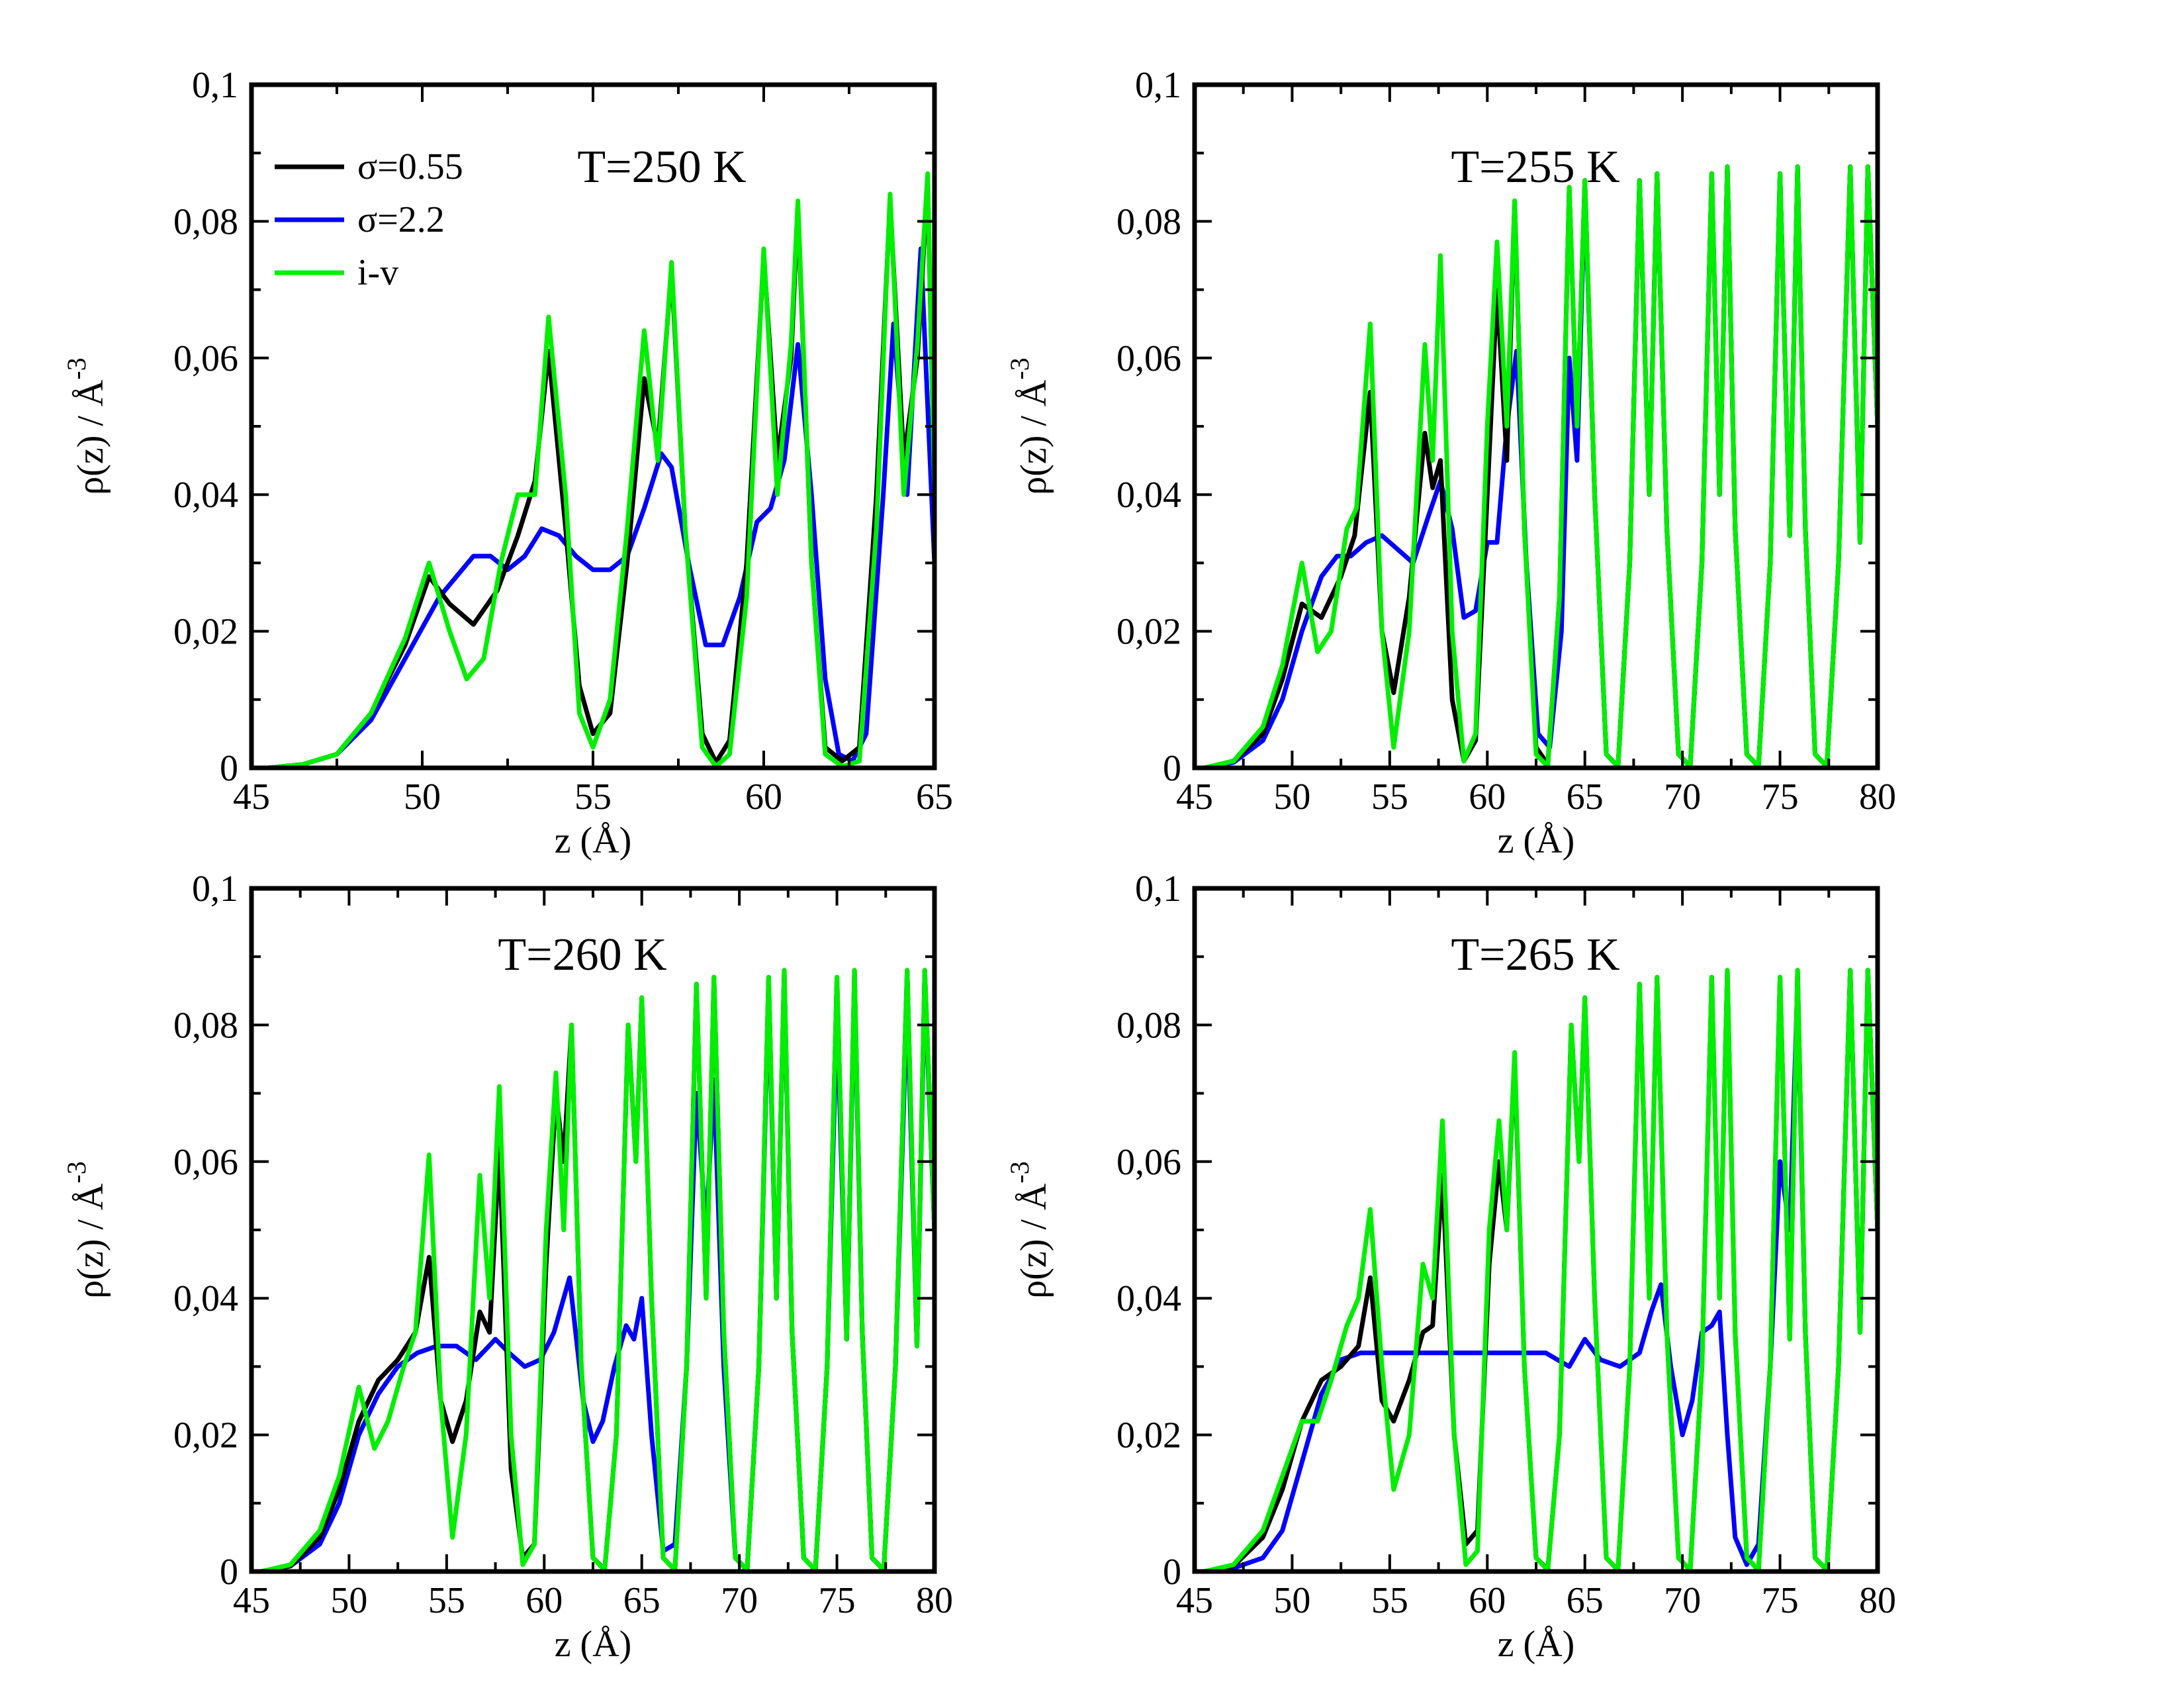  I want to click on legend: σ=0.55 σ=2.2 i-v, so click(369, 219).